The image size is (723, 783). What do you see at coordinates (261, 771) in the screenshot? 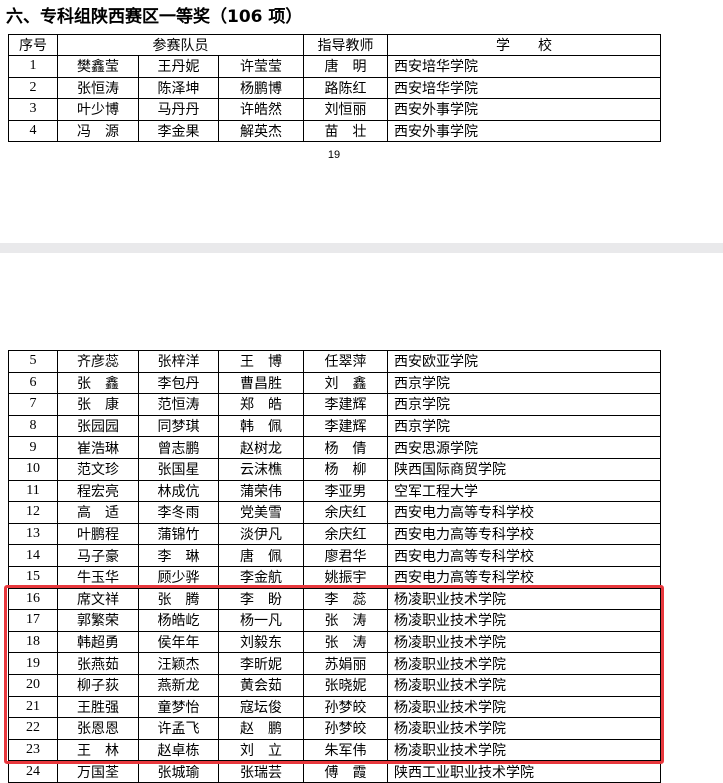
I see `name-cell: 张瑞芸` at bounding box center [261, 771].